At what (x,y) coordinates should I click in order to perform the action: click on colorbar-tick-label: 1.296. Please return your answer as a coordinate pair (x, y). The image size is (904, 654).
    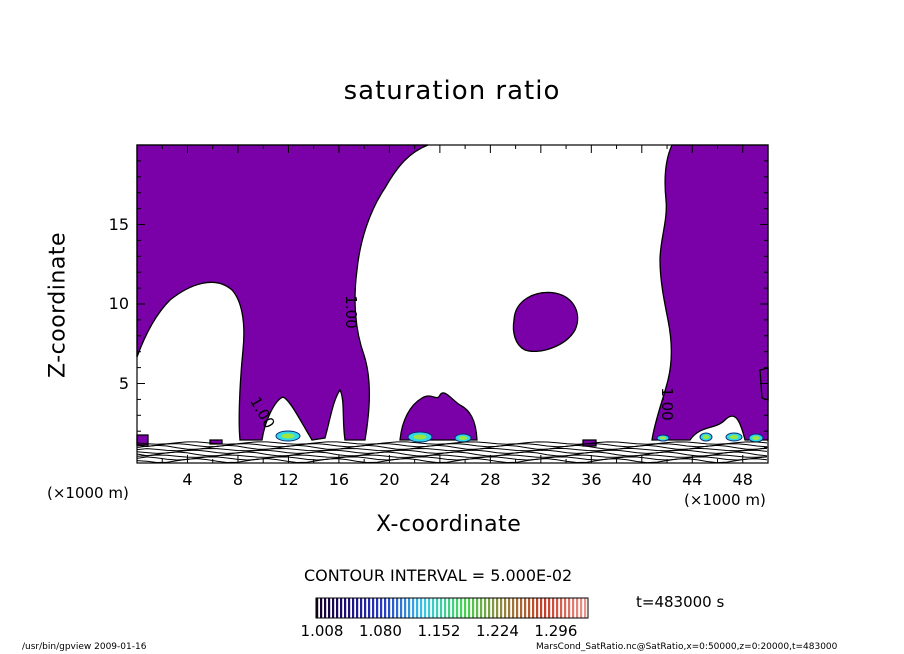
    Looking at the image, I should click on (556, 631).